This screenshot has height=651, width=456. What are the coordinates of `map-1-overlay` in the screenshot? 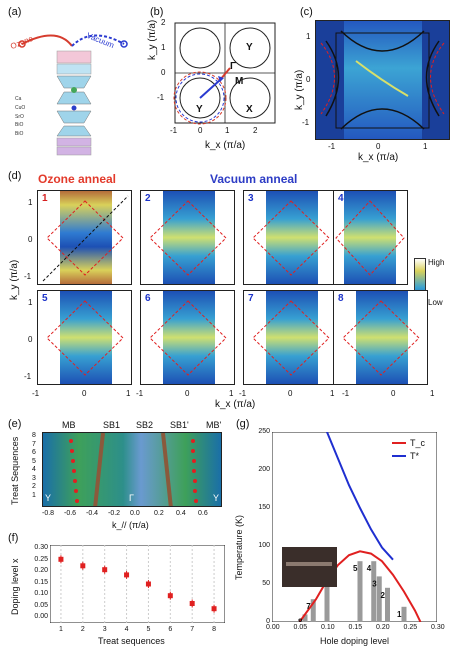 It's located at (85, 238).